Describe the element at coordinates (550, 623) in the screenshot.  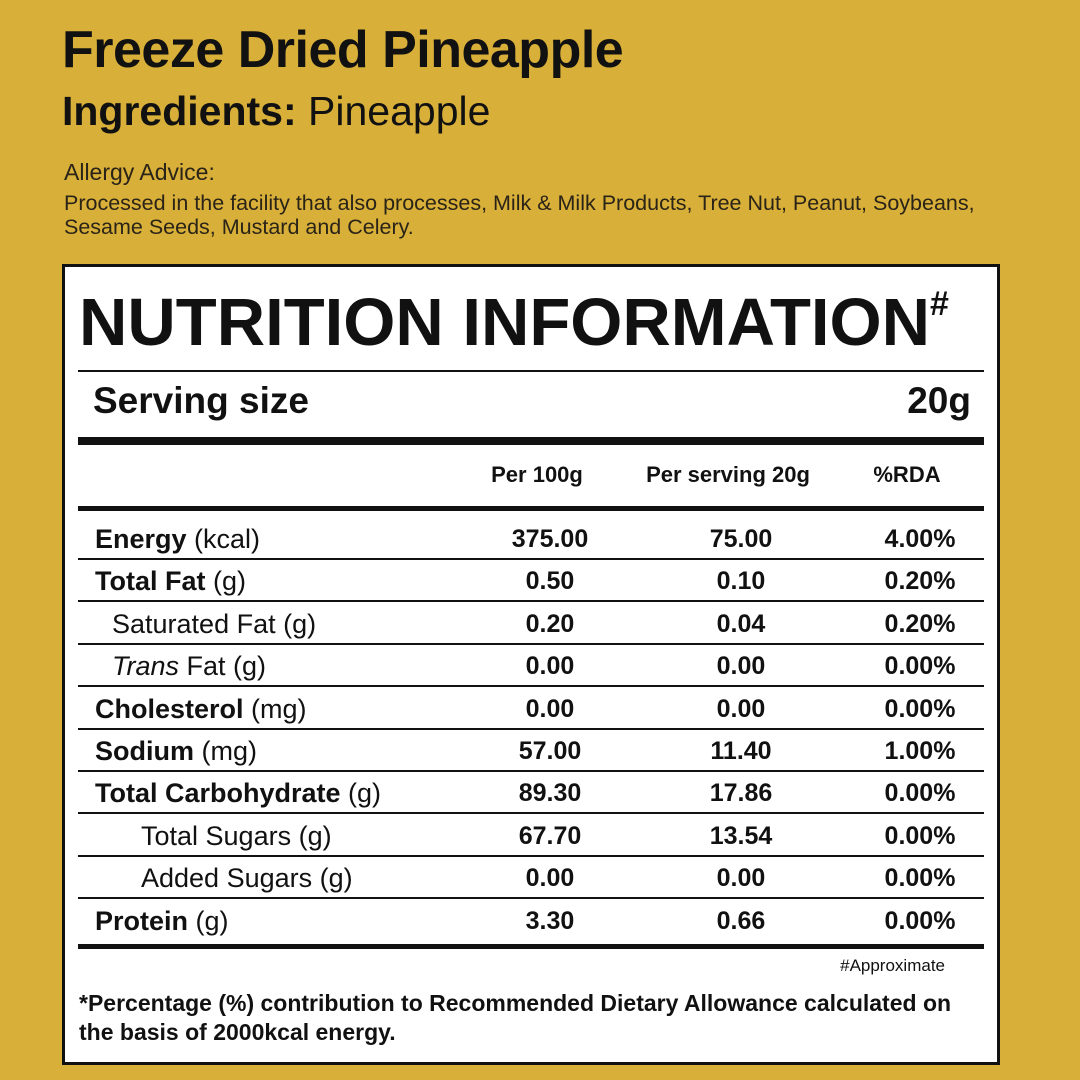
I see `value-per100: 0.20` at that location.